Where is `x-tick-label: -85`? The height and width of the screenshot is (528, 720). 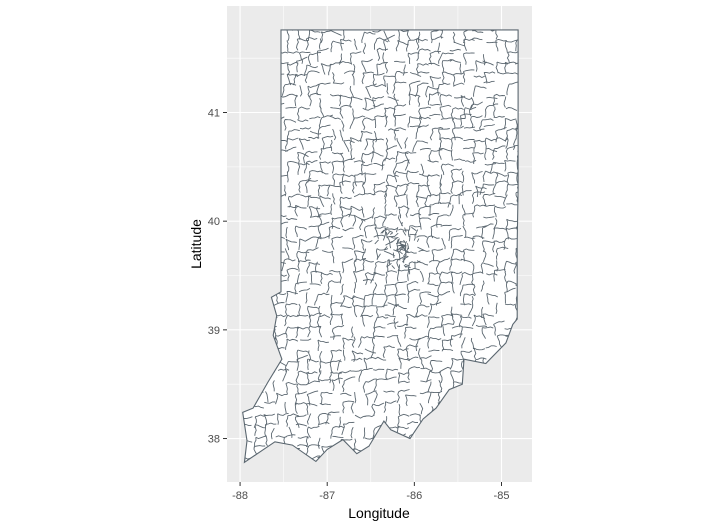
x-tick-label: -85 is located at coordinates (502, 496).